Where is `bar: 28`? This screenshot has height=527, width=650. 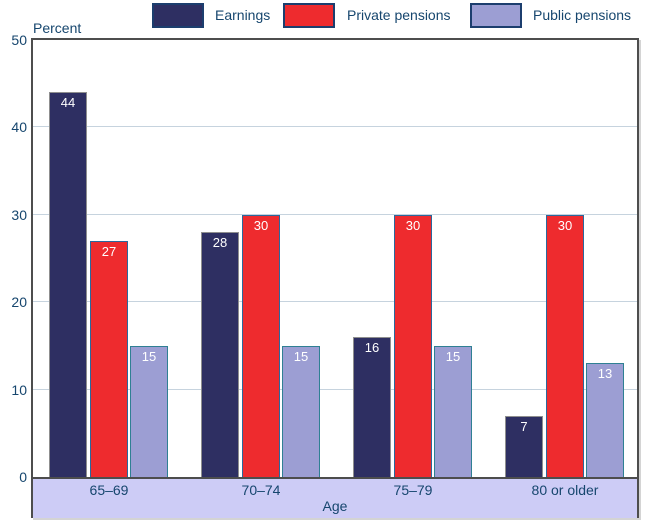 bar: 28 is located at coordinates (220, 354).